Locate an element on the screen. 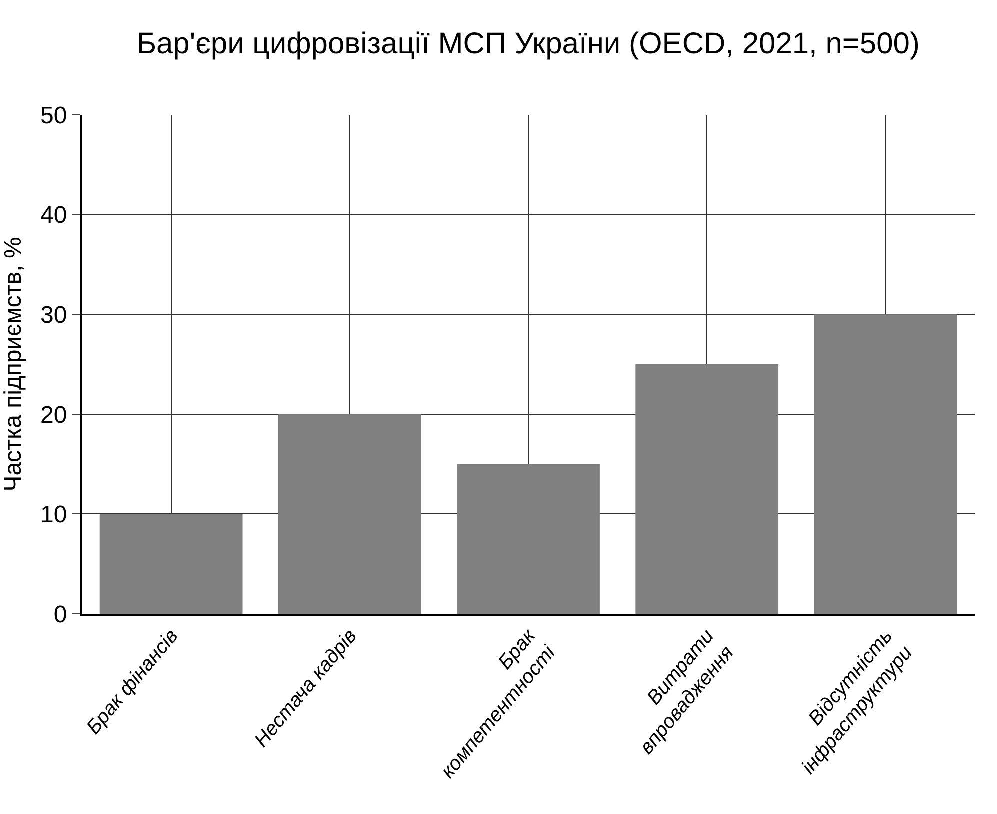 Image resolution: width=997 pixels, height=814 pixels. y-tick-label: 10 is located at coordinates (54, 515).